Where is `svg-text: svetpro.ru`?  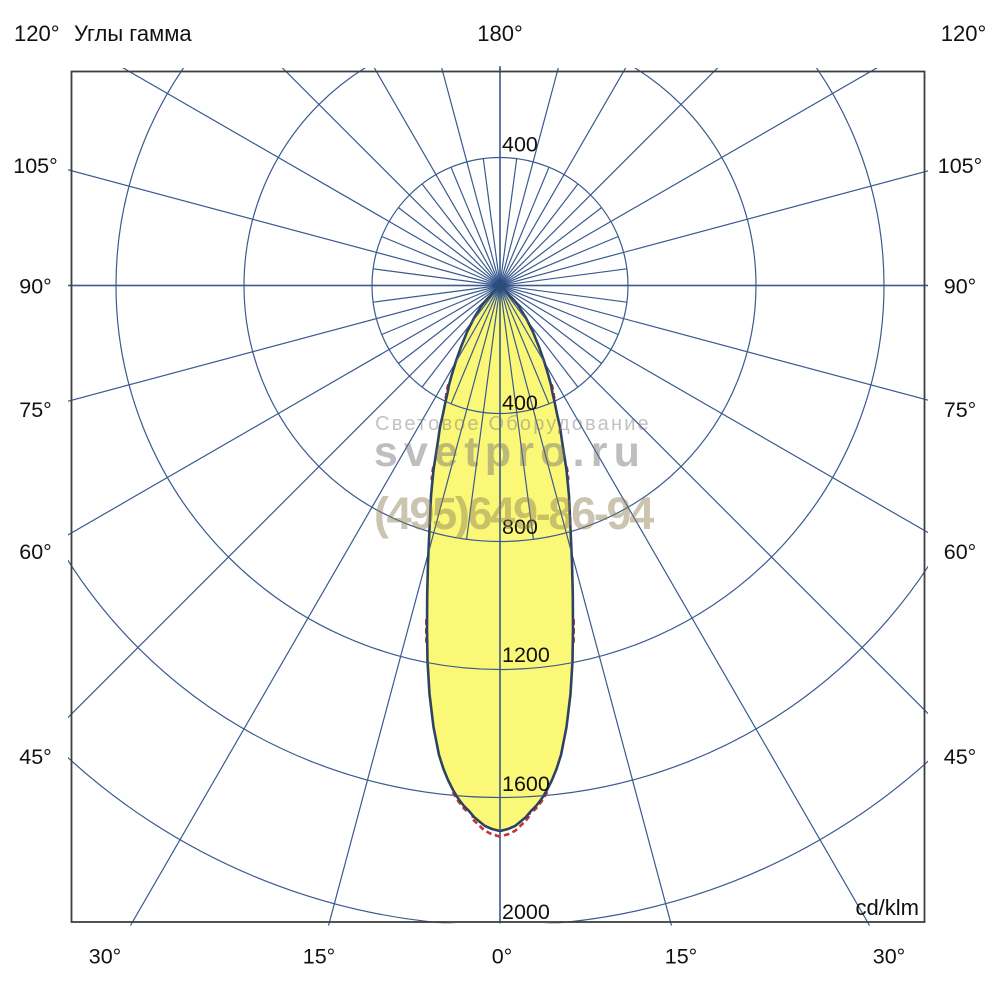
svg-text: svetpro.ru is located at coordinates (510, 452).